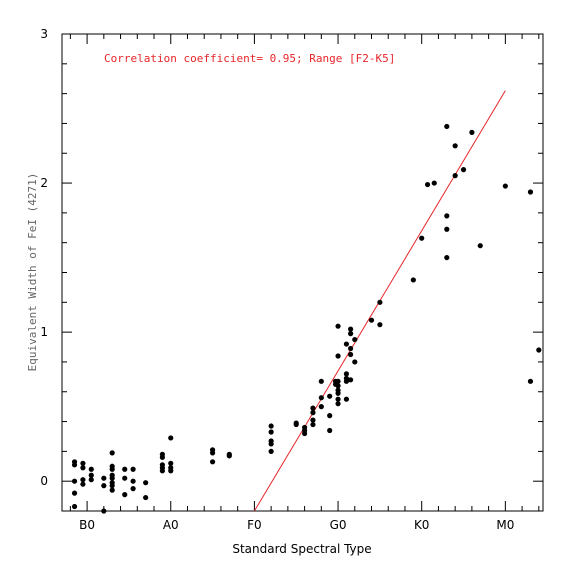 The height and width of the screenshot is (574, 574). Describe the element at coordinates (44, 332) in the screenshot. I see `y-tick-label: 1` at that location.